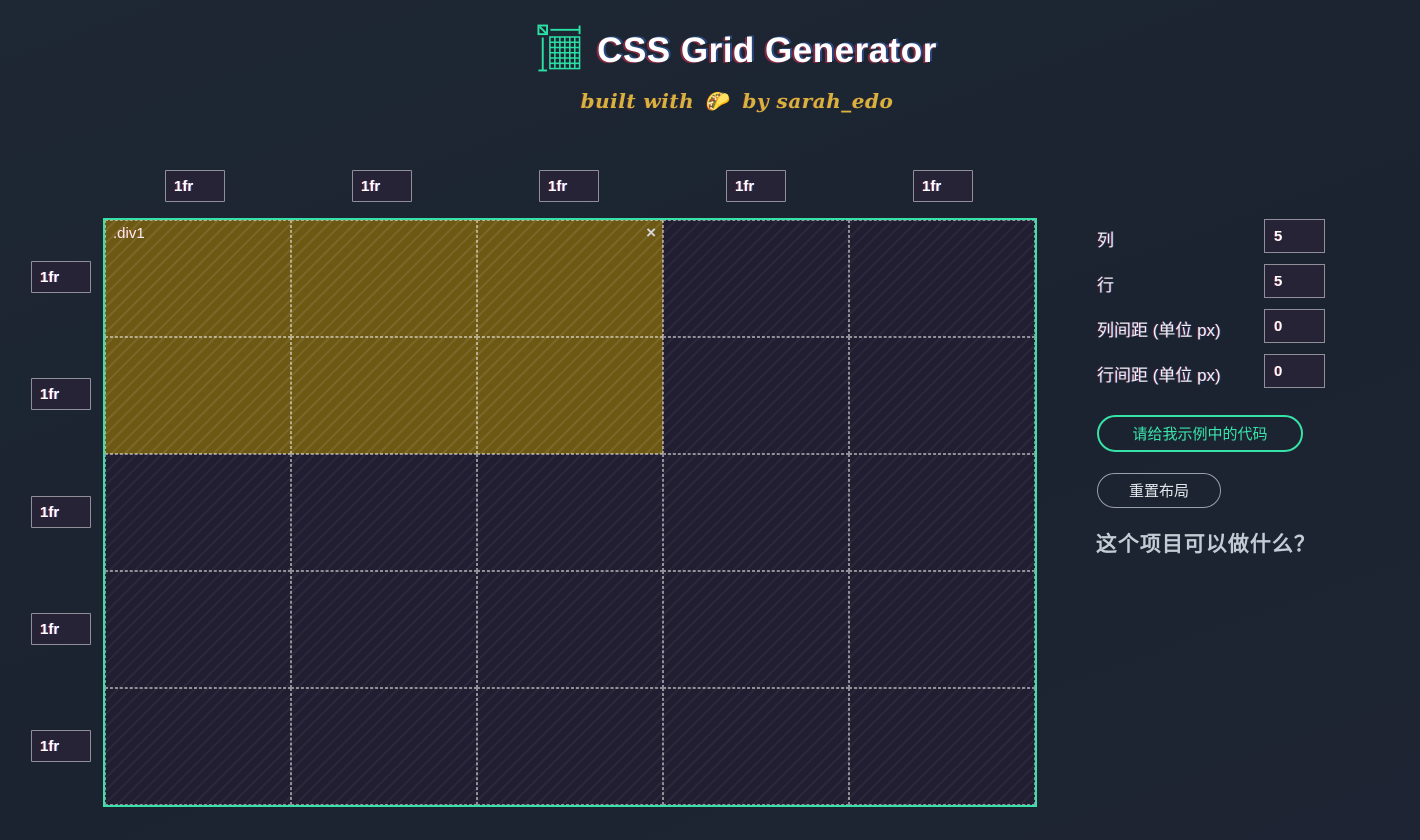  I want to click on reset-layout-button: 重置布局, so click(1159, 490).